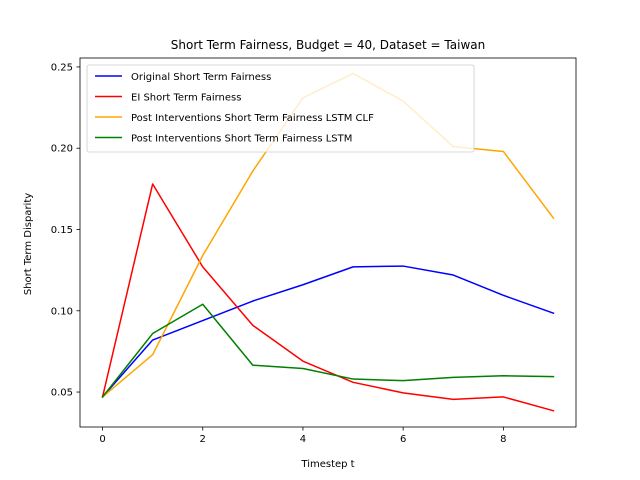 This screenshot has width=640, height=480. I want to click on x-axis-label: Timestep t, so click(327, 464).